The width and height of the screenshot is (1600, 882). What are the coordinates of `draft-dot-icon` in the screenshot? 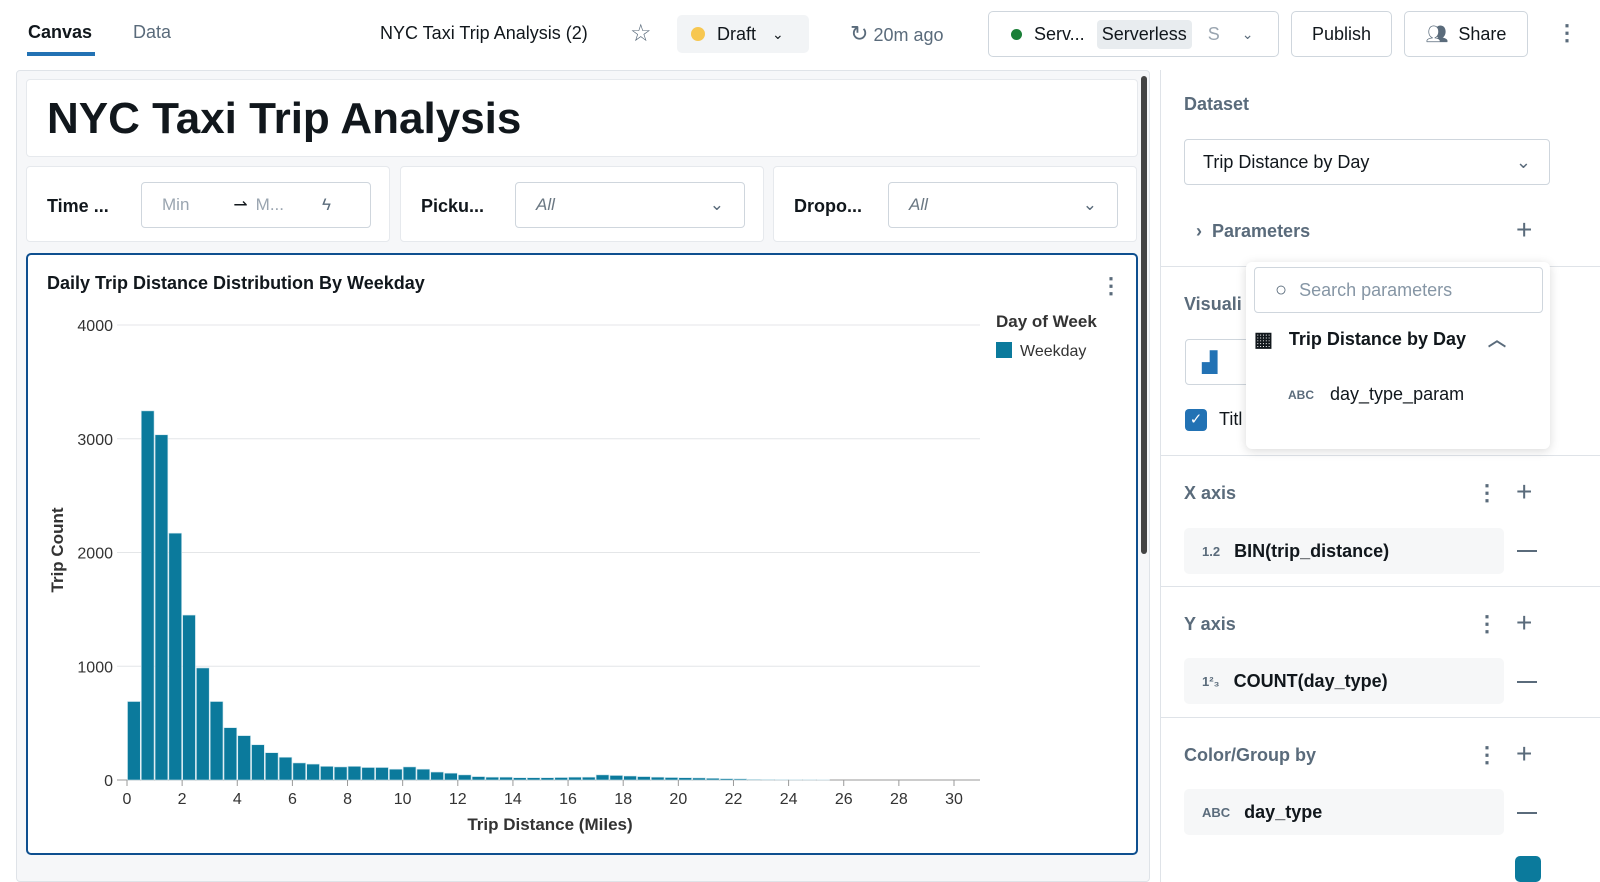 It's located at (698, 34).